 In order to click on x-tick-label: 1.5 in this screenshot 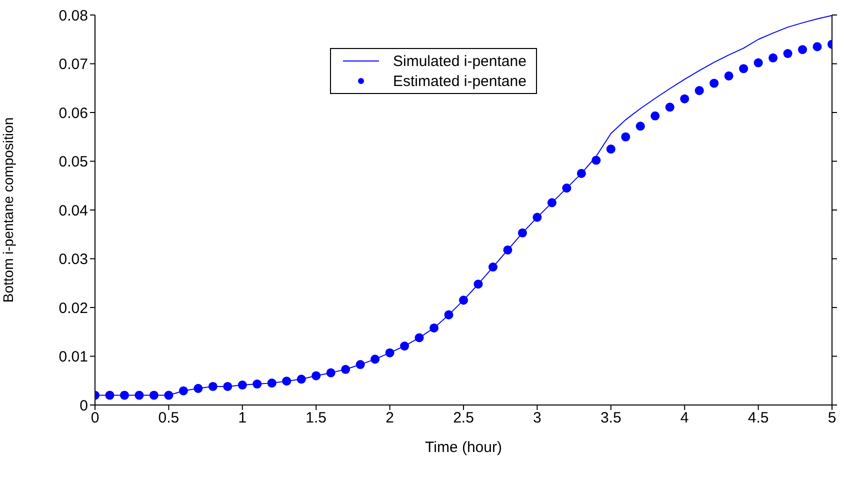, I will do `click(316, 418)`.